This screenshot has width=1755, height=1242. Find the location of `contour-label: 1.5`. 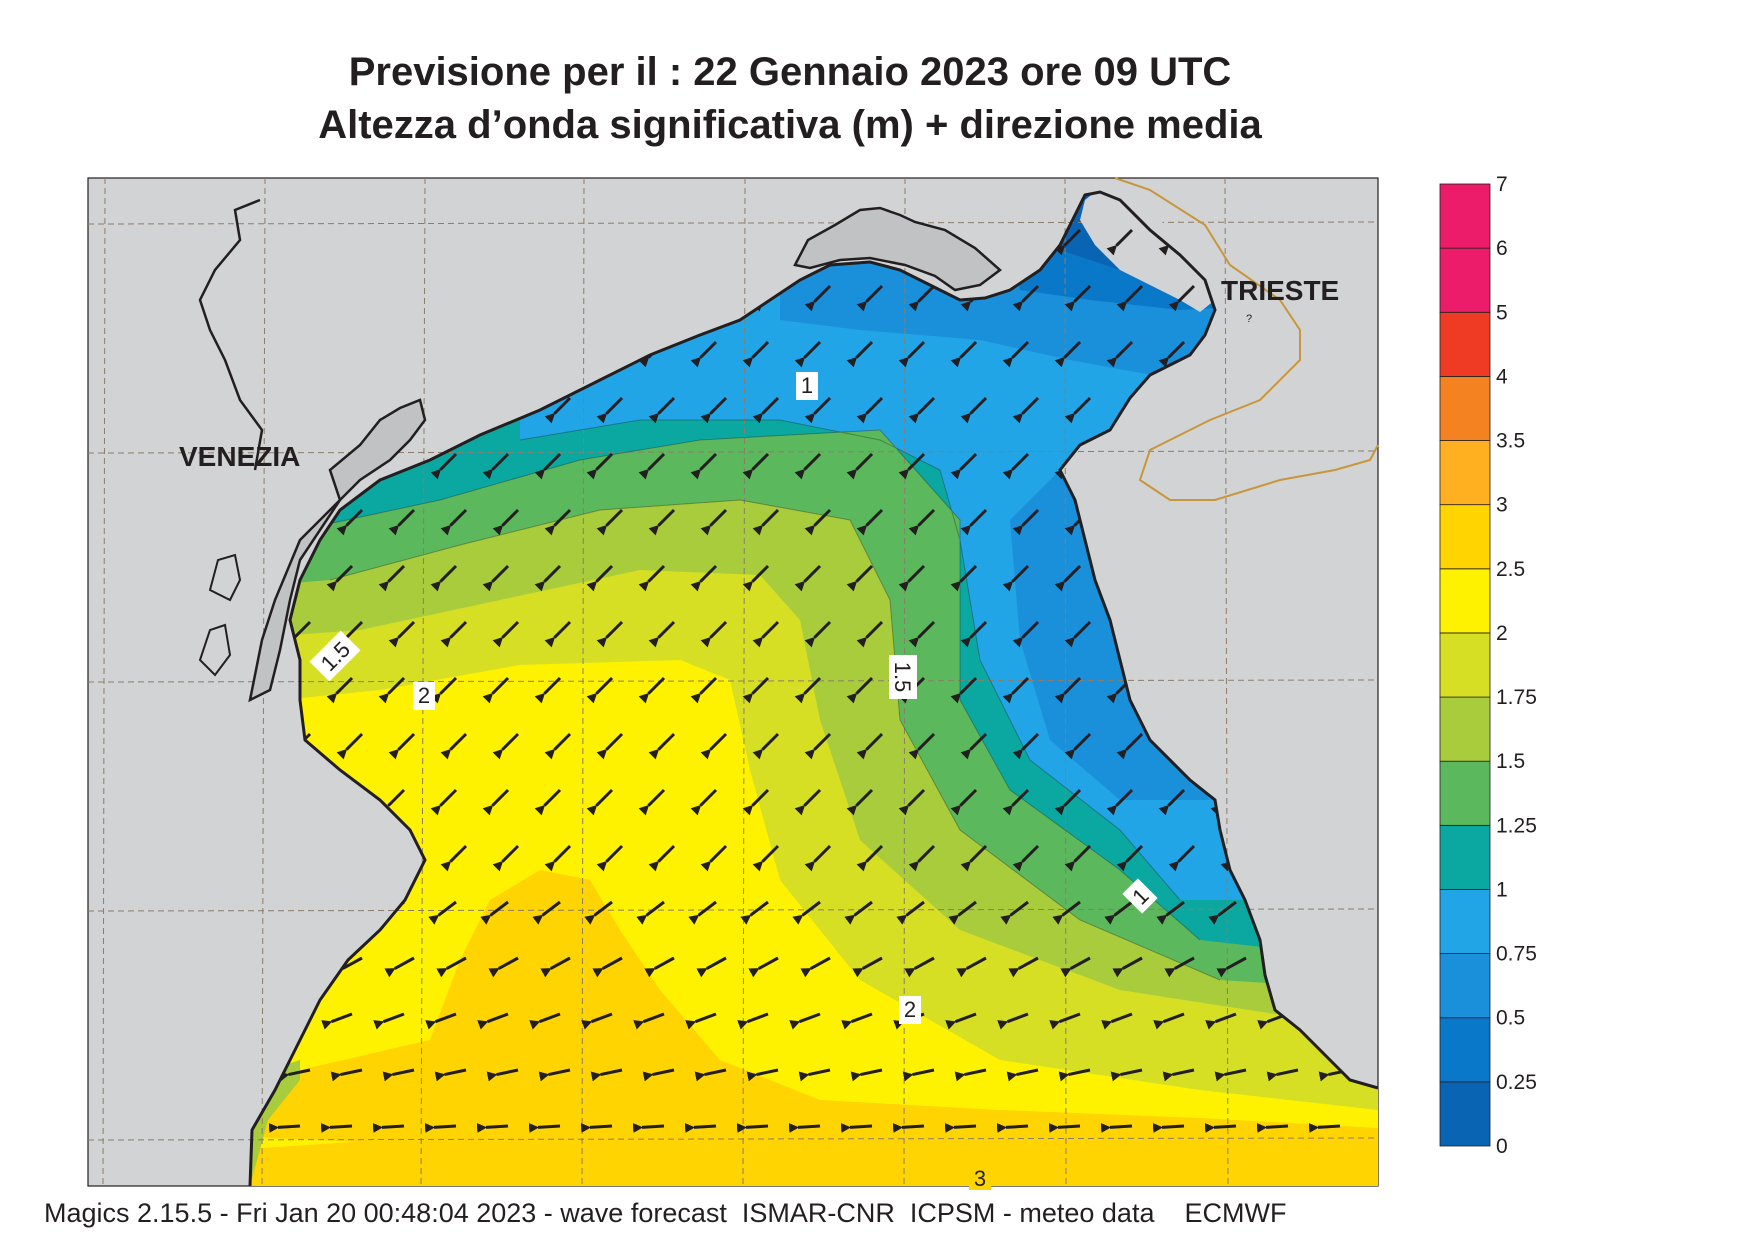

contour-label: 1.5 is located at coordinates (902, 677).